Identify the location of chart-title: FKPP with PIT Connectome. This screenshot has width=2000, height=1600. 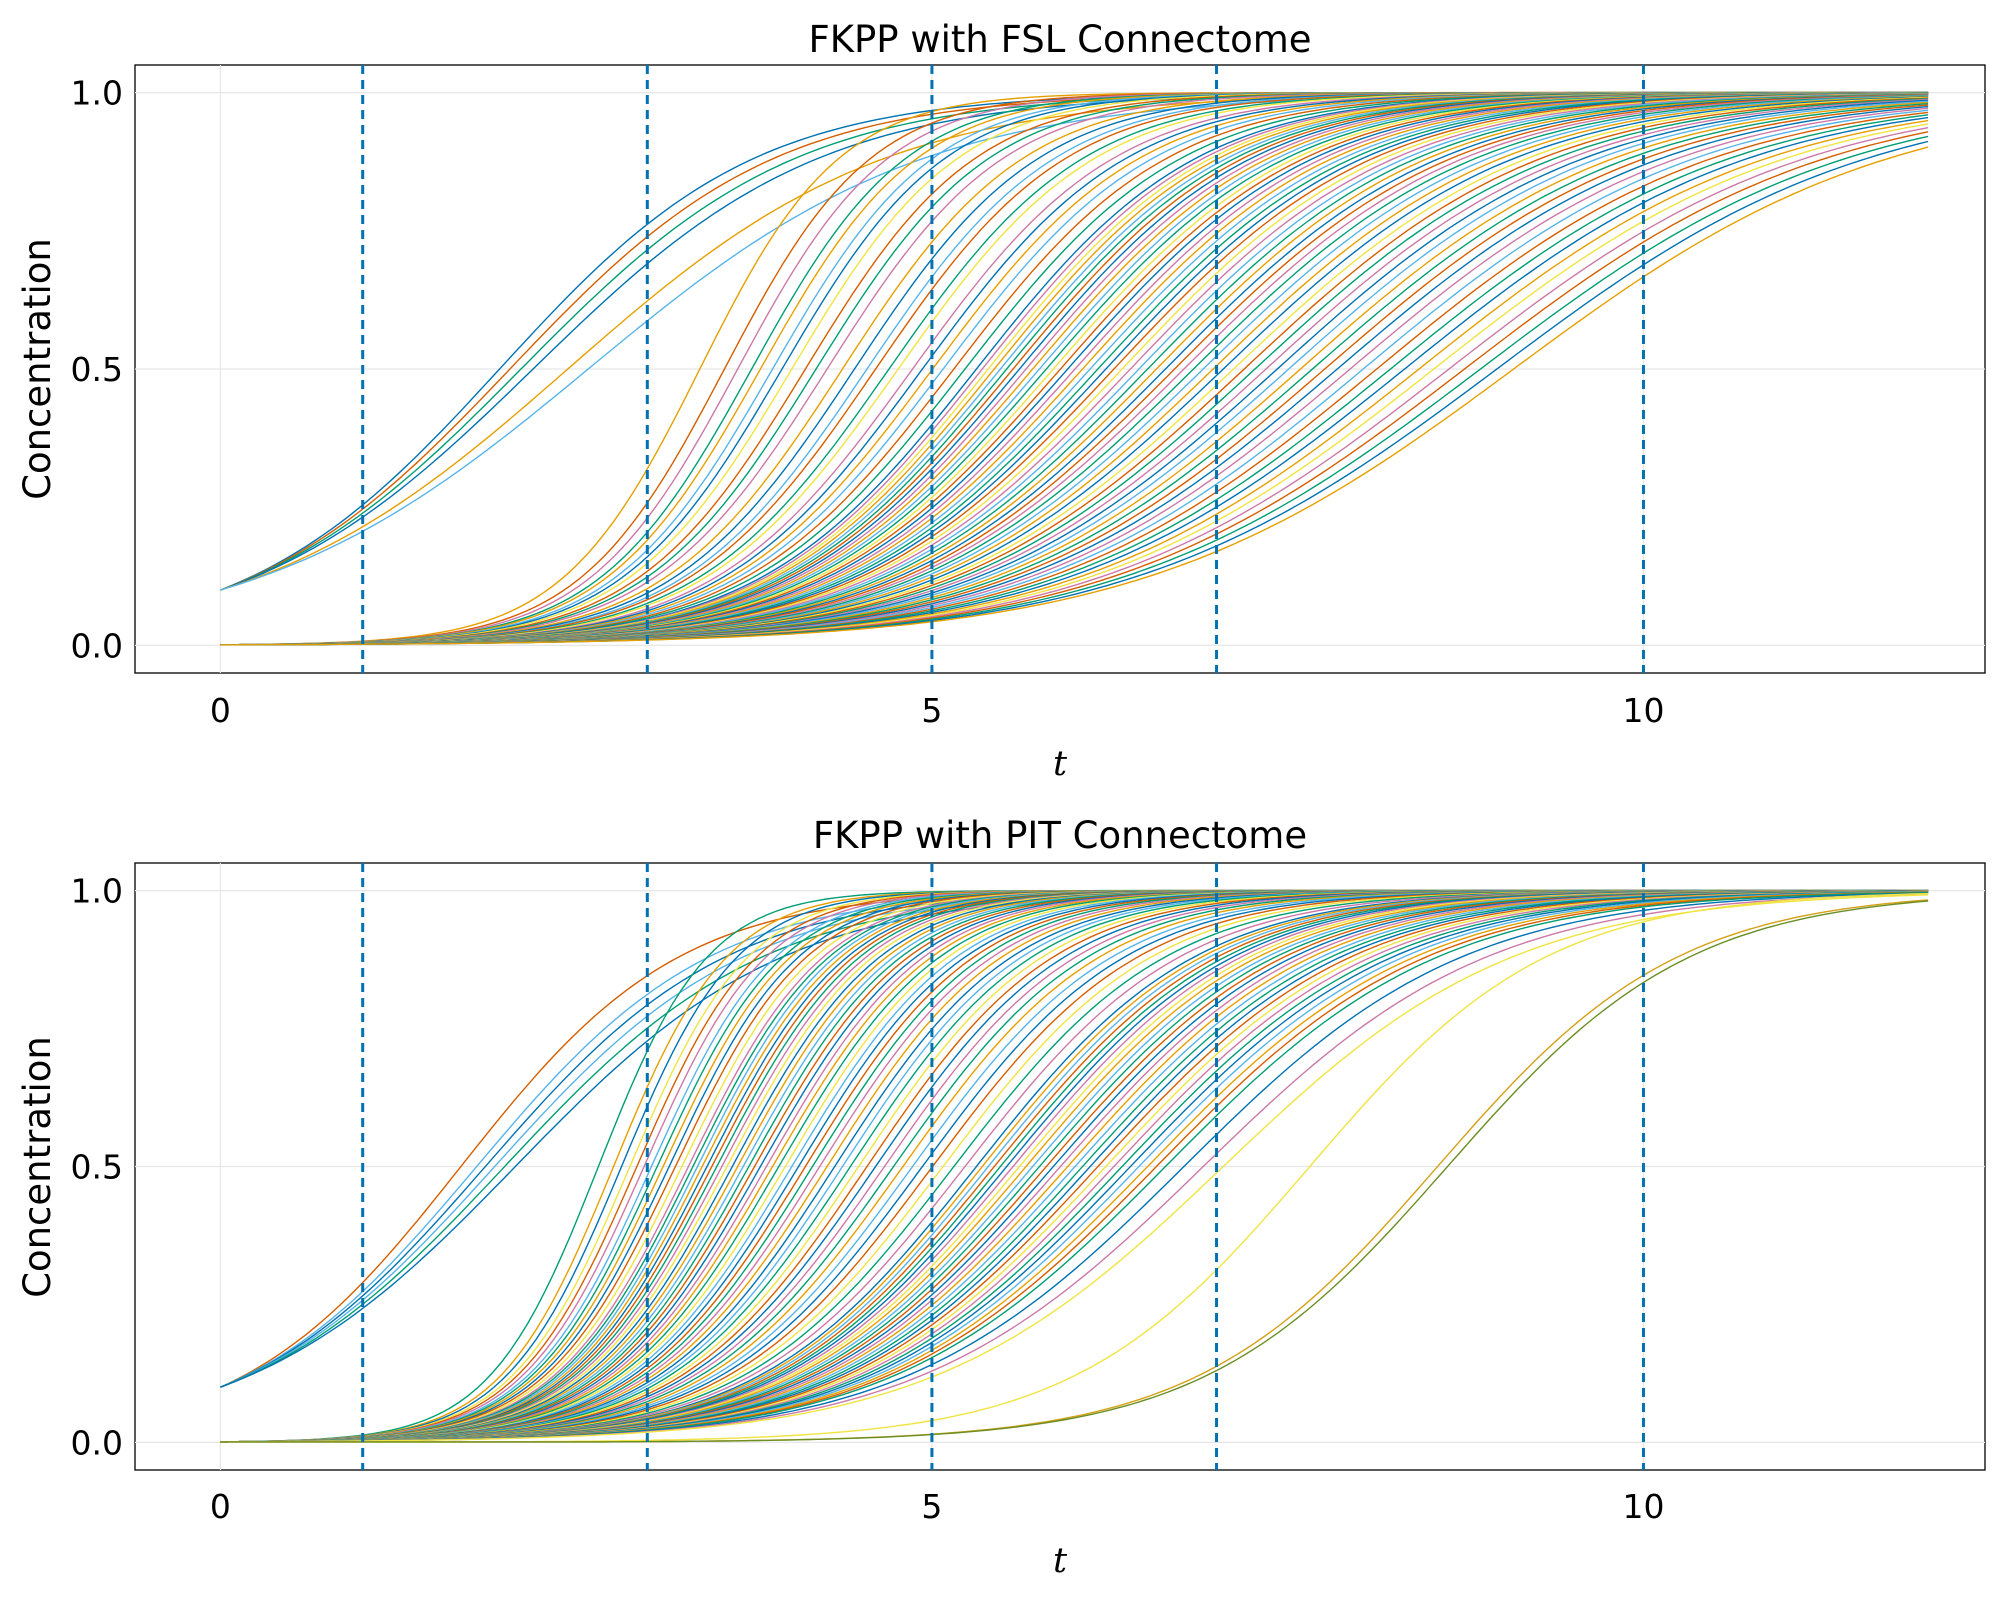
(1060, 835).